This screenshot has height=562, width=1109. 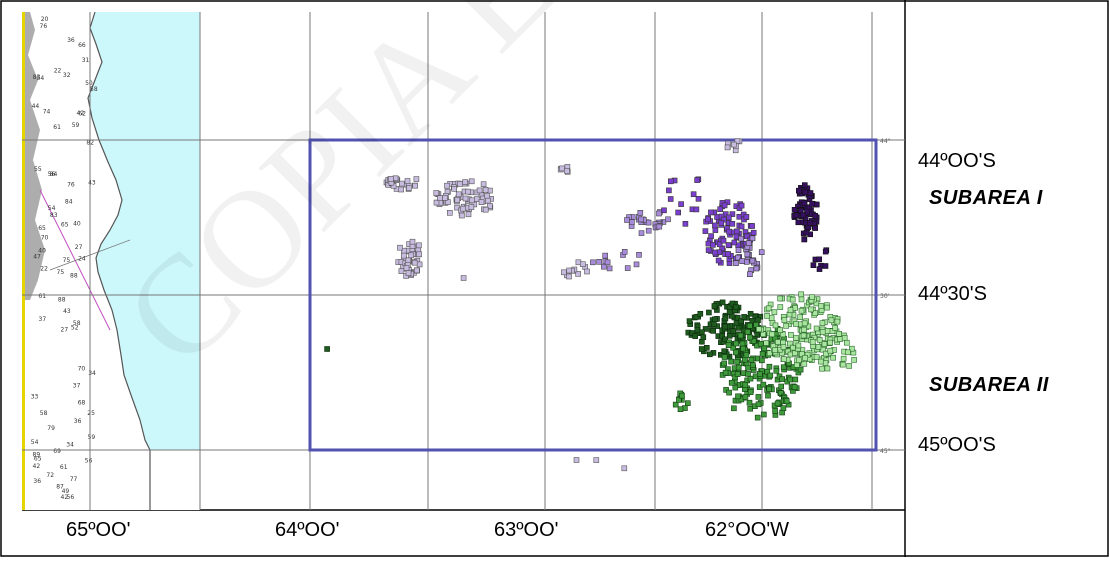 What do you see at coordinates (71, 40) in the screenshot?
I see `svg-text: 36` at bounding box center [71, 40].